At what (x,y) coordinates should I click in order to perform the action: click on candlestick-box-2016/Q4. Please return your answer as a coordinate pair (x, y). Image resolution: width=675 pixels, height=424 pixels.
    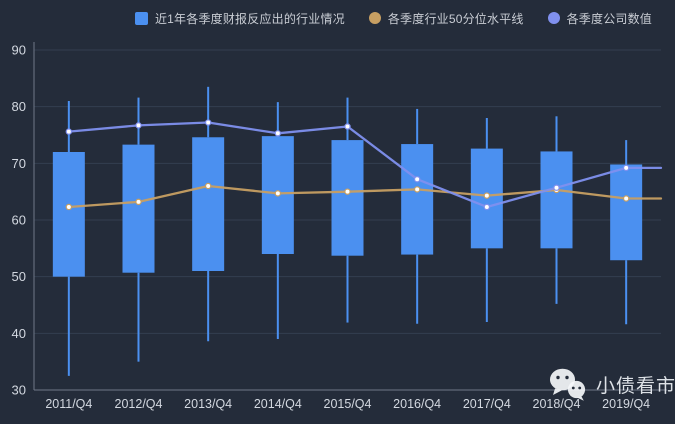
    Looking at the image, I should click on (417, 199).